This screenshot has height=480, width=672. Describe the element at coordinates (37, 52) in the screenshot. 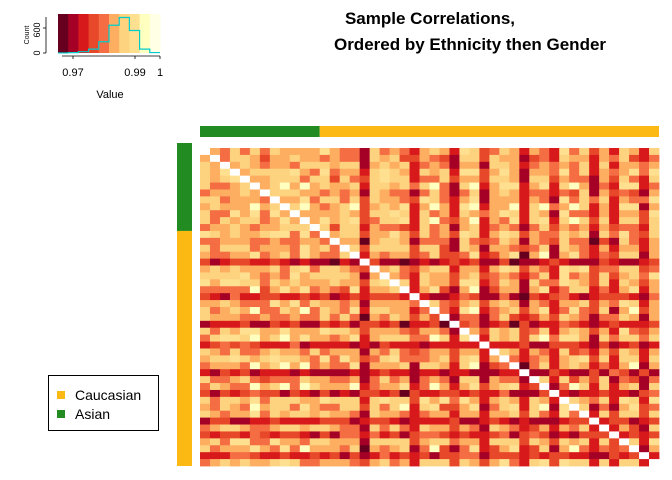

I see `color-key-ytick-label: 0` at that location.